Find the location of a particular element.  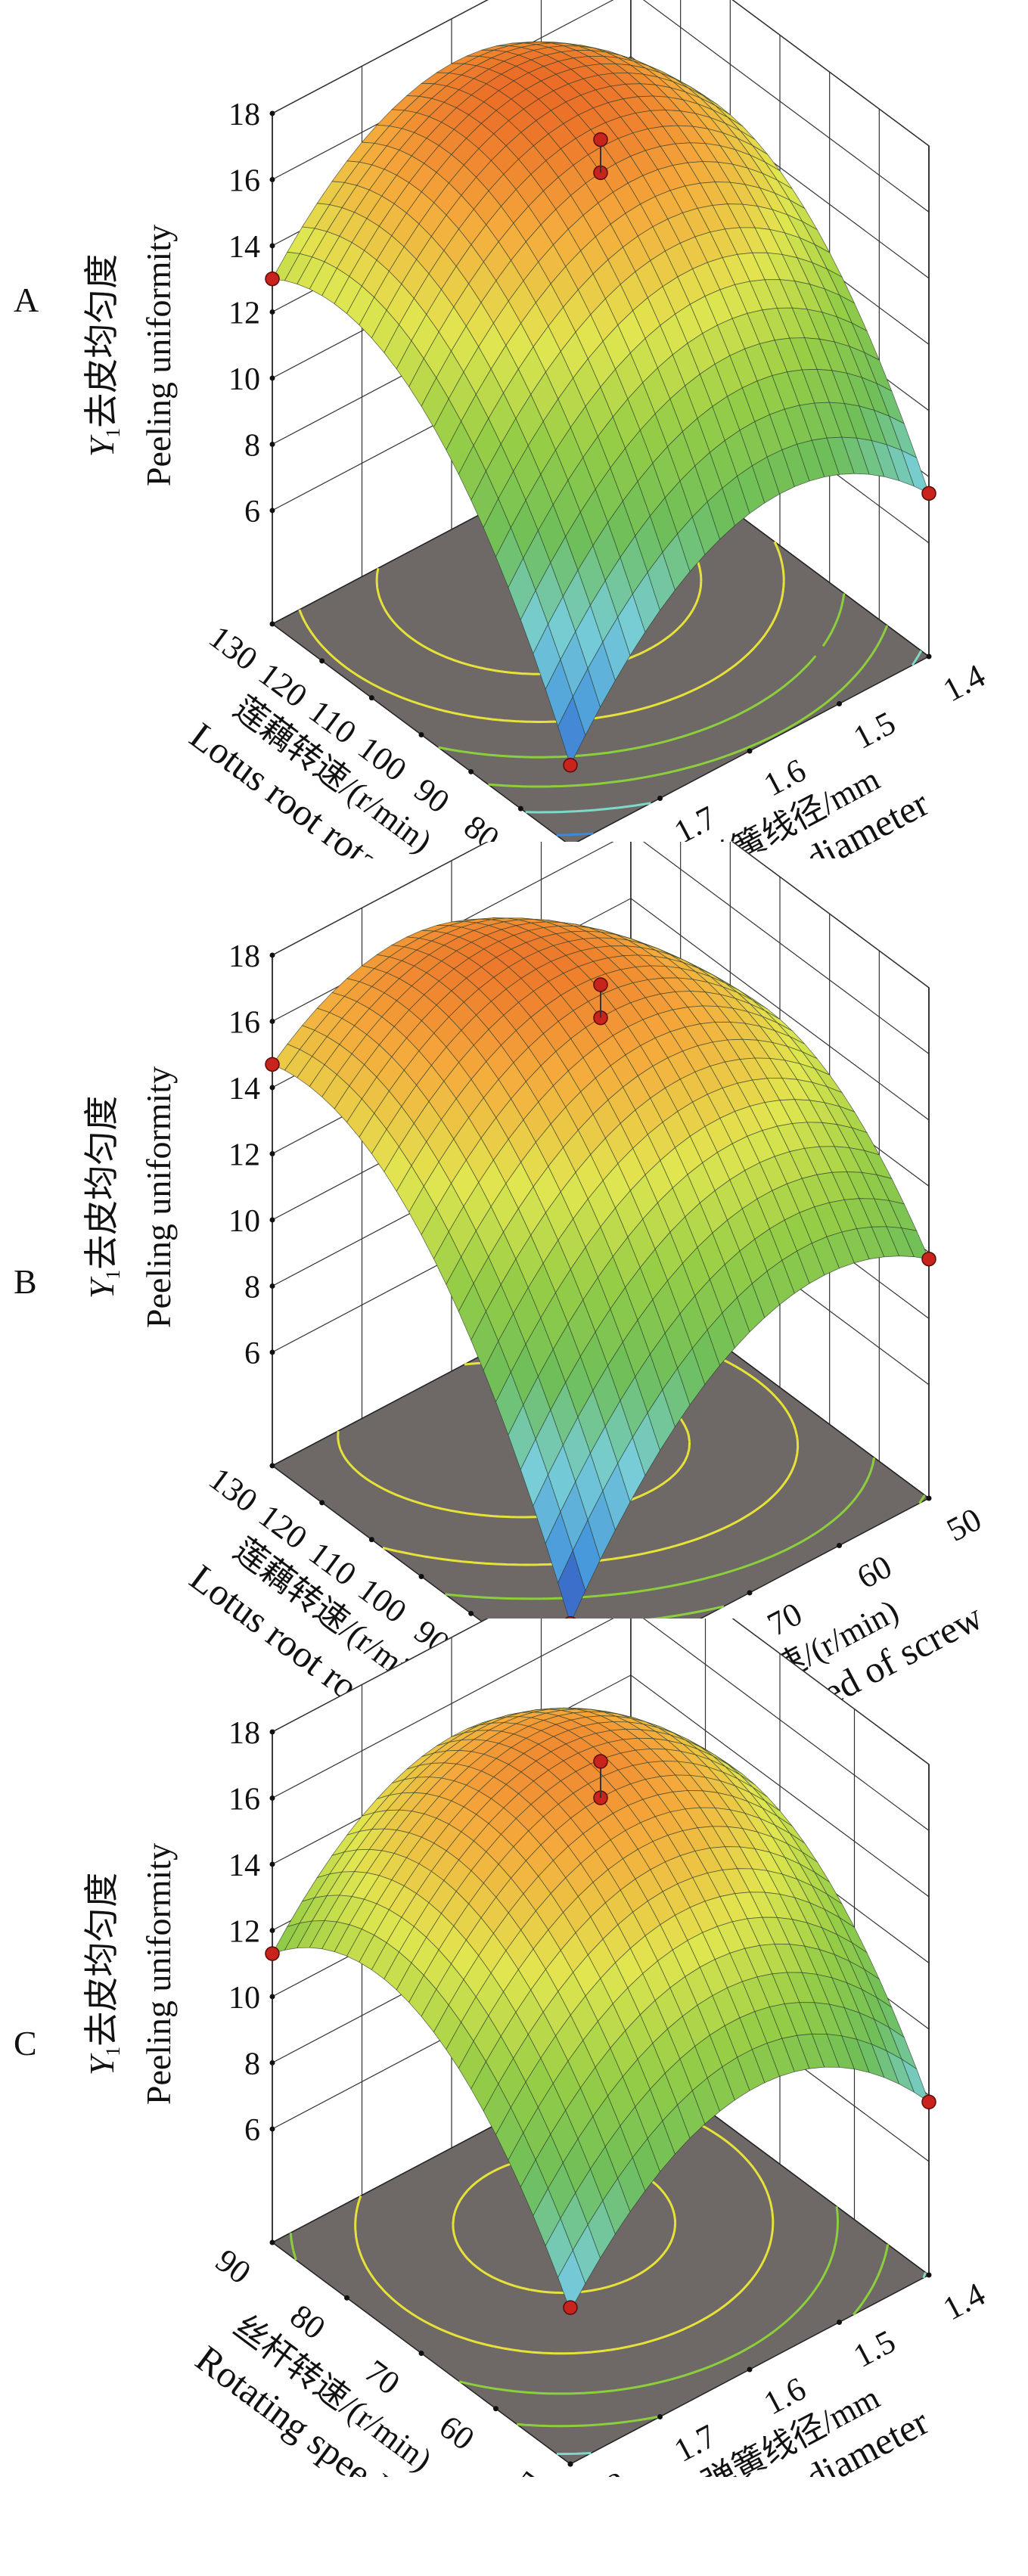

x-tick-label: 50 is located at coordinates (531, 2470).